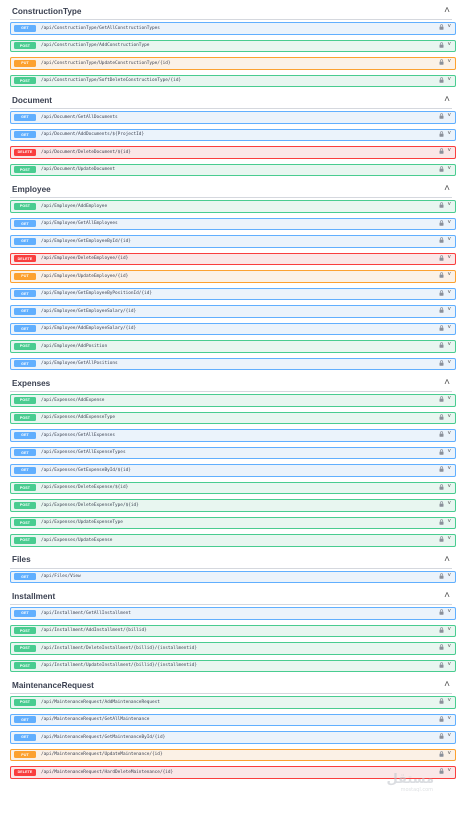  I want to click on operation-row: GET/api/Installment/GetAllInstallment ˅, so click(233, 613).